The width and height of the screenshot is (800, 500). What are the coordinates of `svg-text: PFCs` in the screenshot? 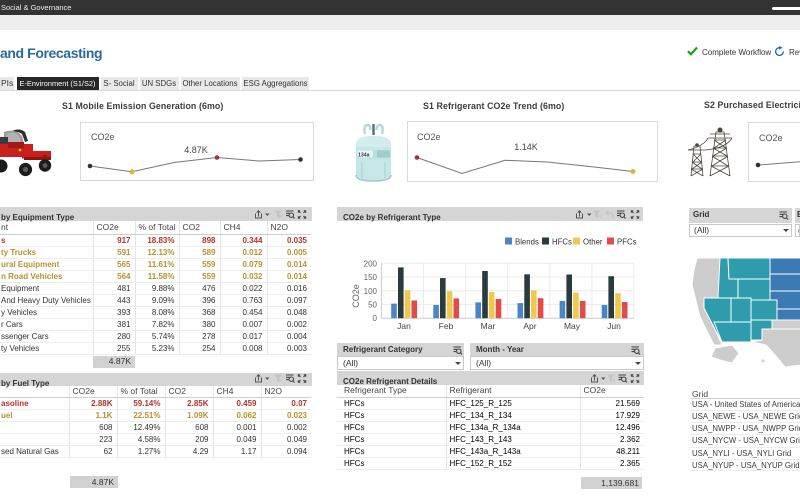 It's located at (627, 242).